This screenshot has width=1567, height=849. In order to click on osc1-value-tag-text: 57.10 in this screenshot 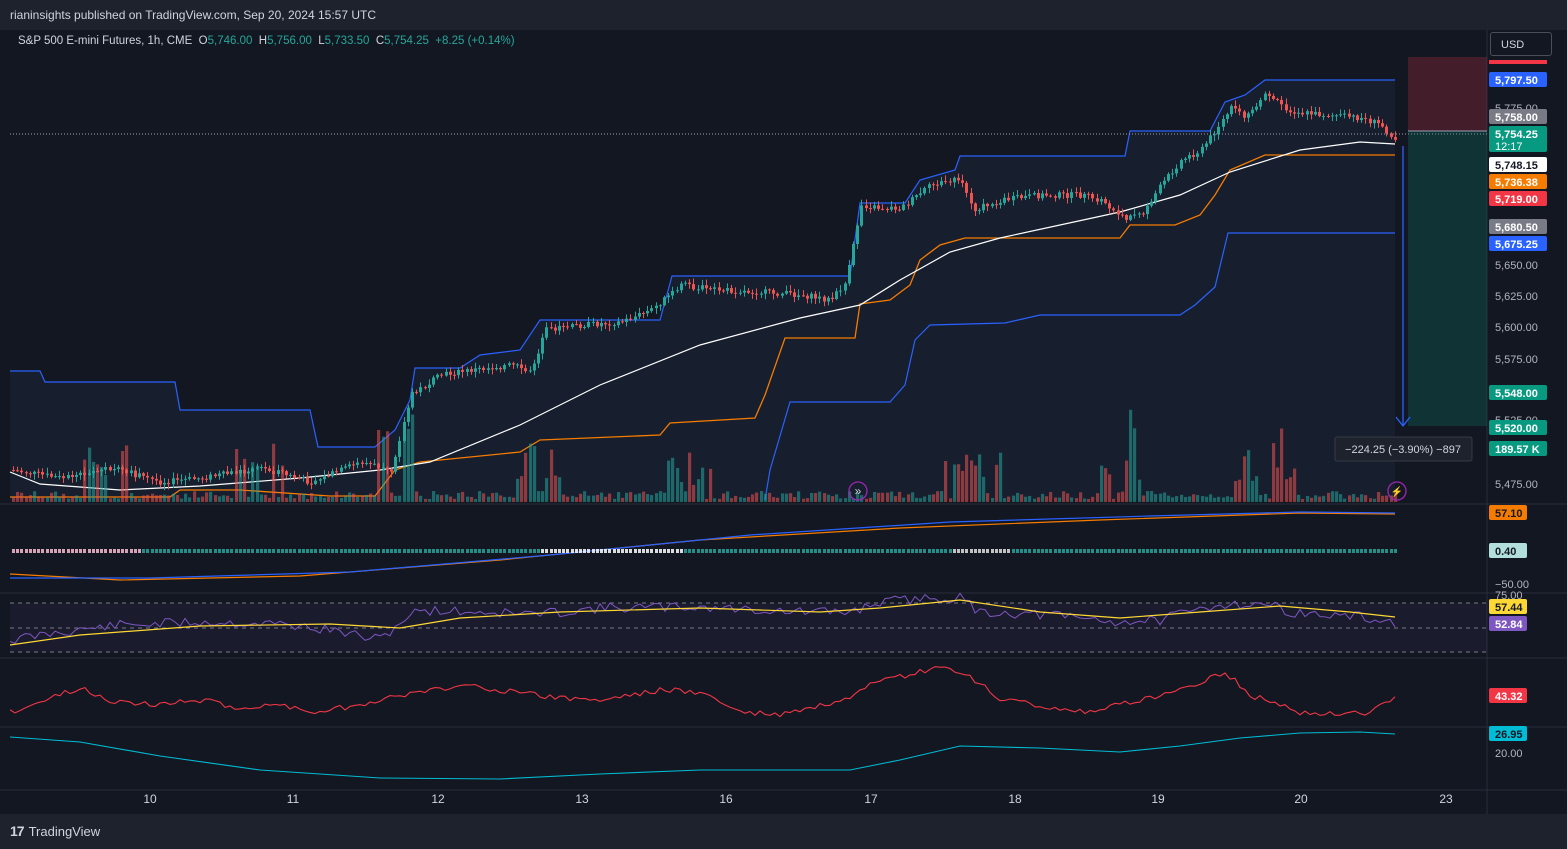, I will do `click(1509, 514)`.